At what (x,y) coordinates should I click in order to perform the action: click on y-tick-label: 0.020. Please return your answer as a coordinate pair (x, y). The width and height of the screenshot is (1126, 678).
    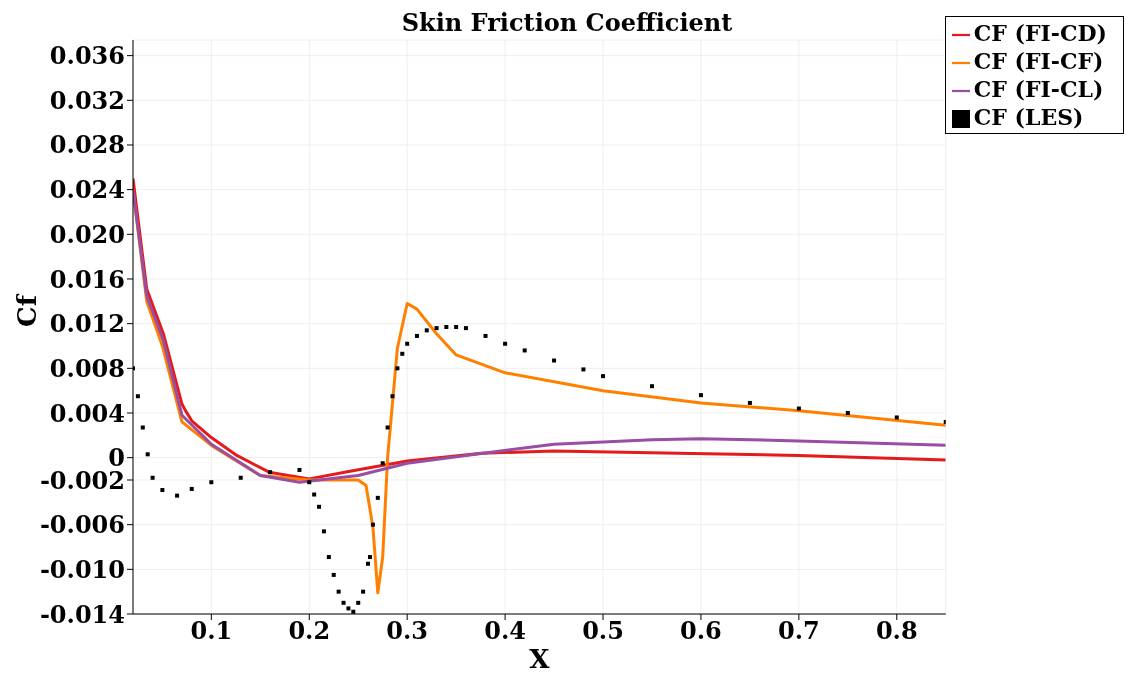
    Looking at the image, I should click on (87, 234).